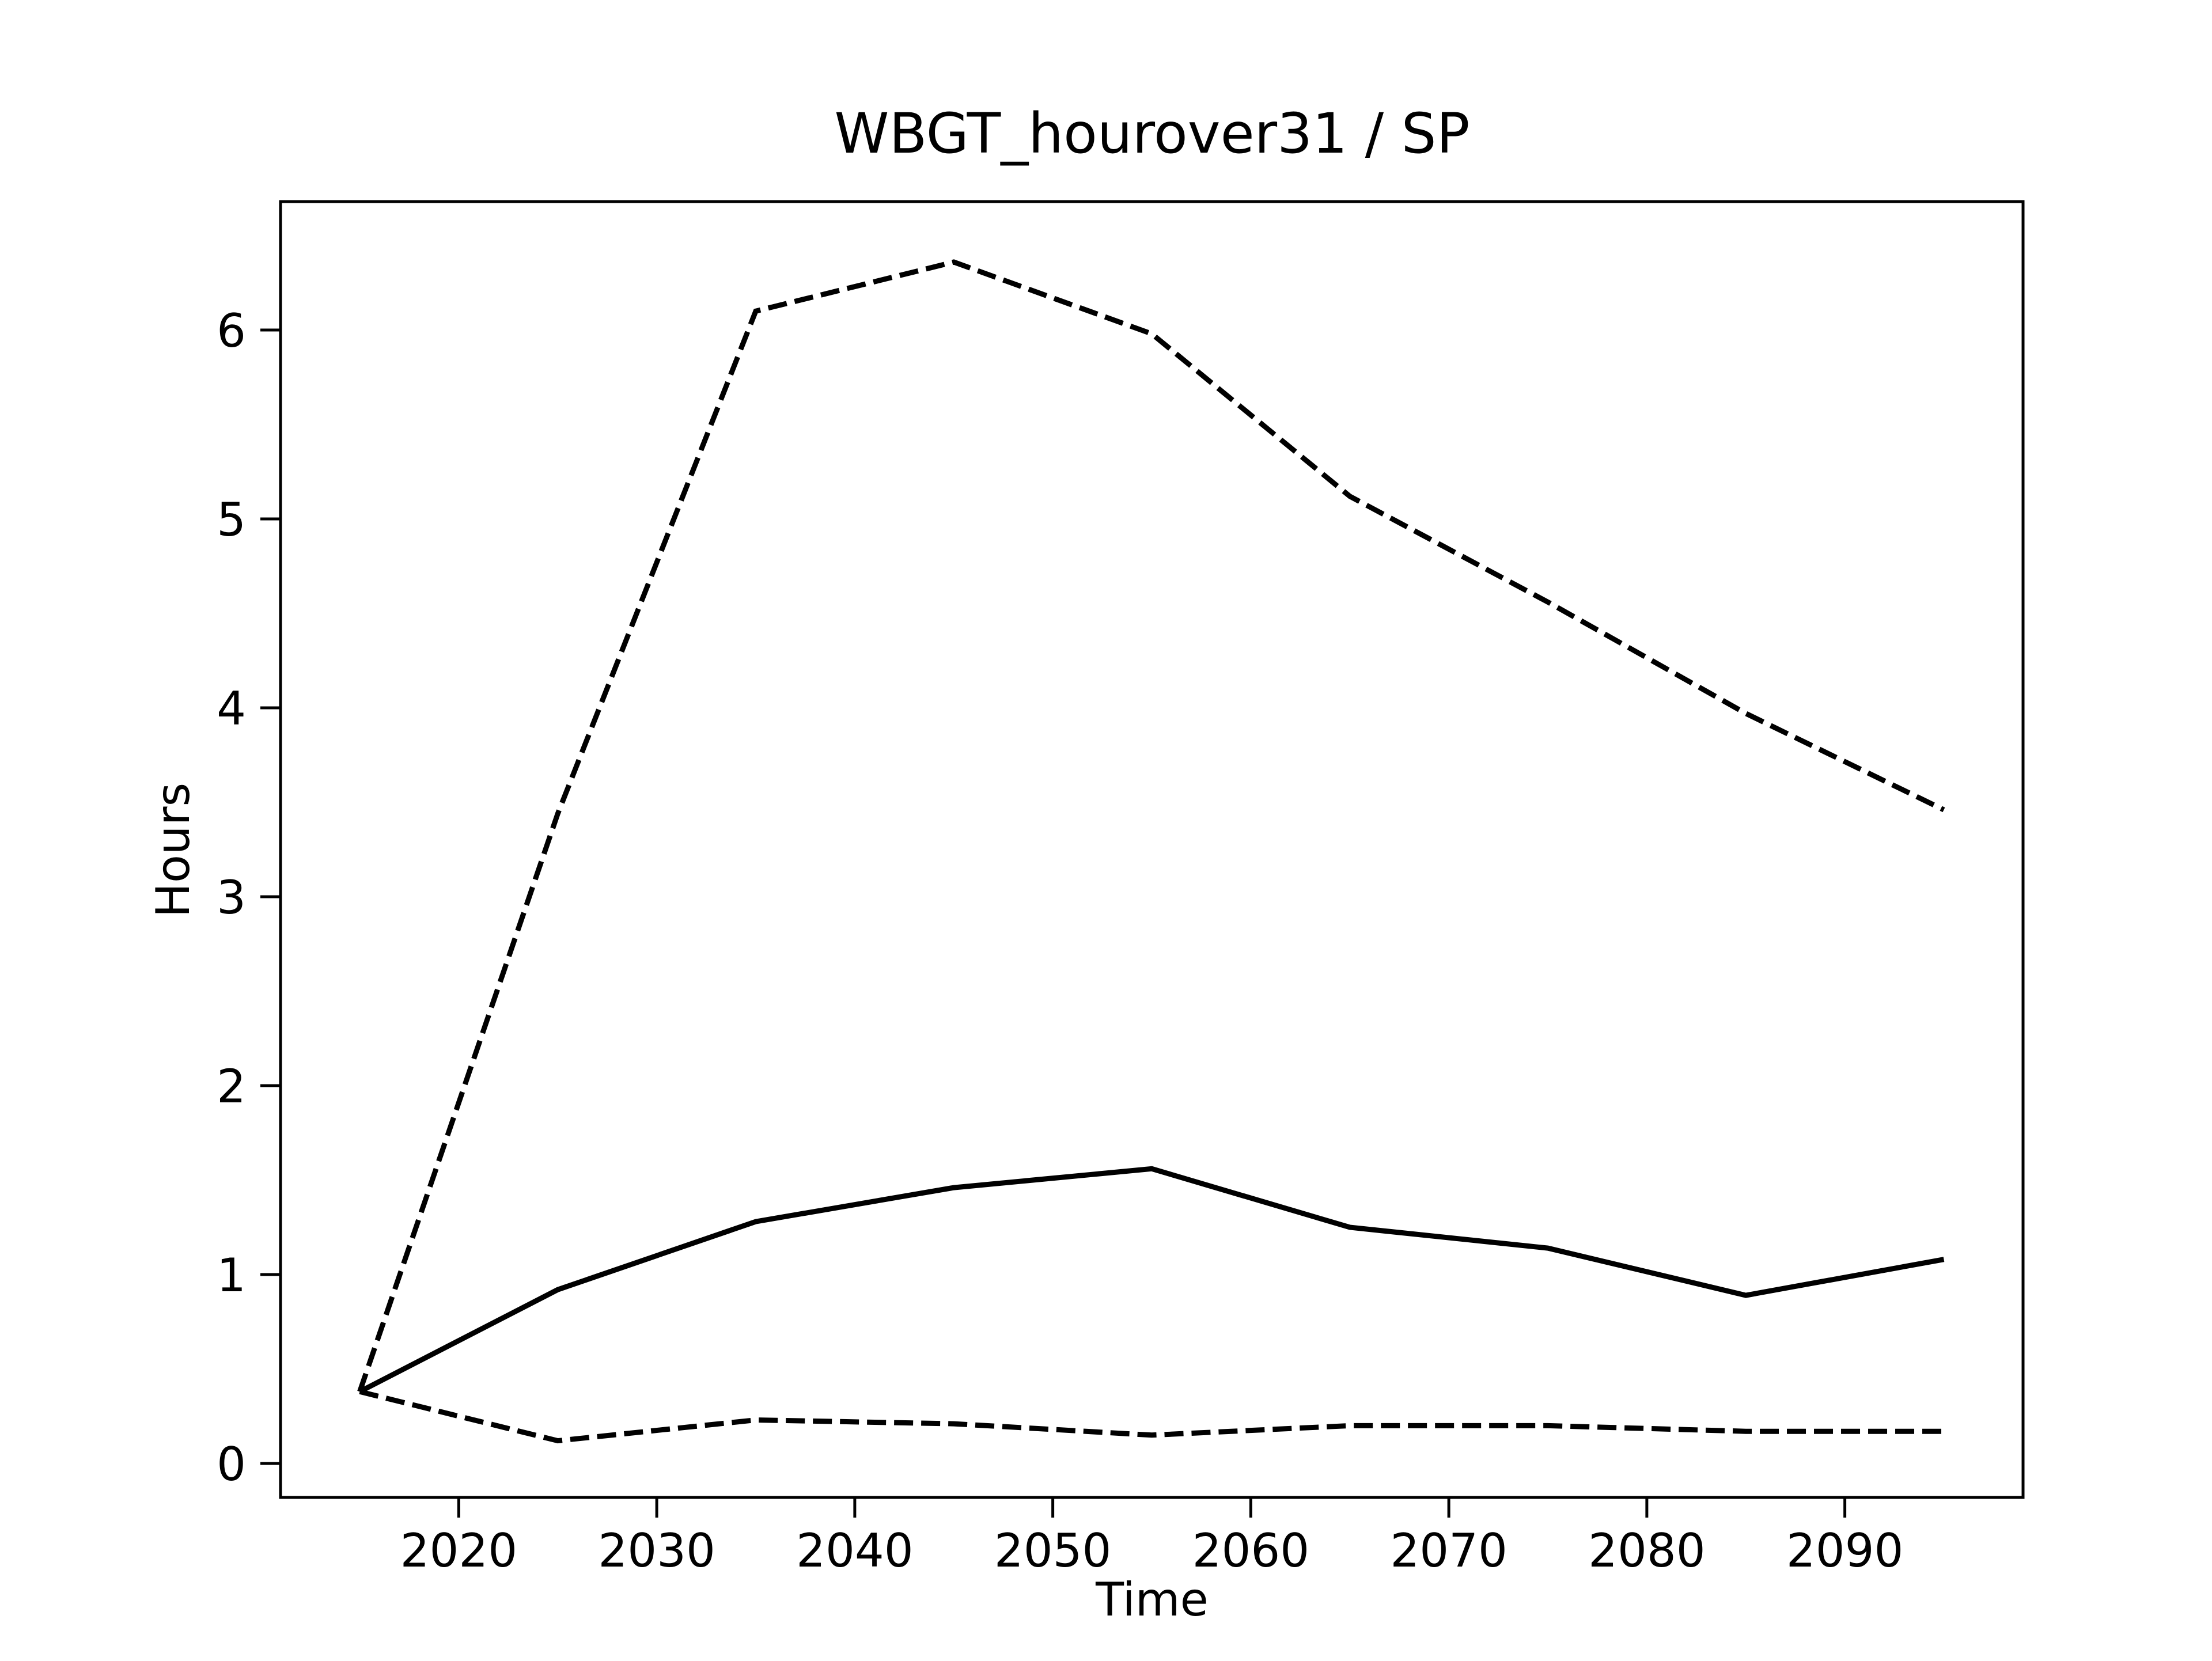 The width and height of the screenshot is (2212, 1661). I want to click on y-tick-label: 4, so click(231, 708).